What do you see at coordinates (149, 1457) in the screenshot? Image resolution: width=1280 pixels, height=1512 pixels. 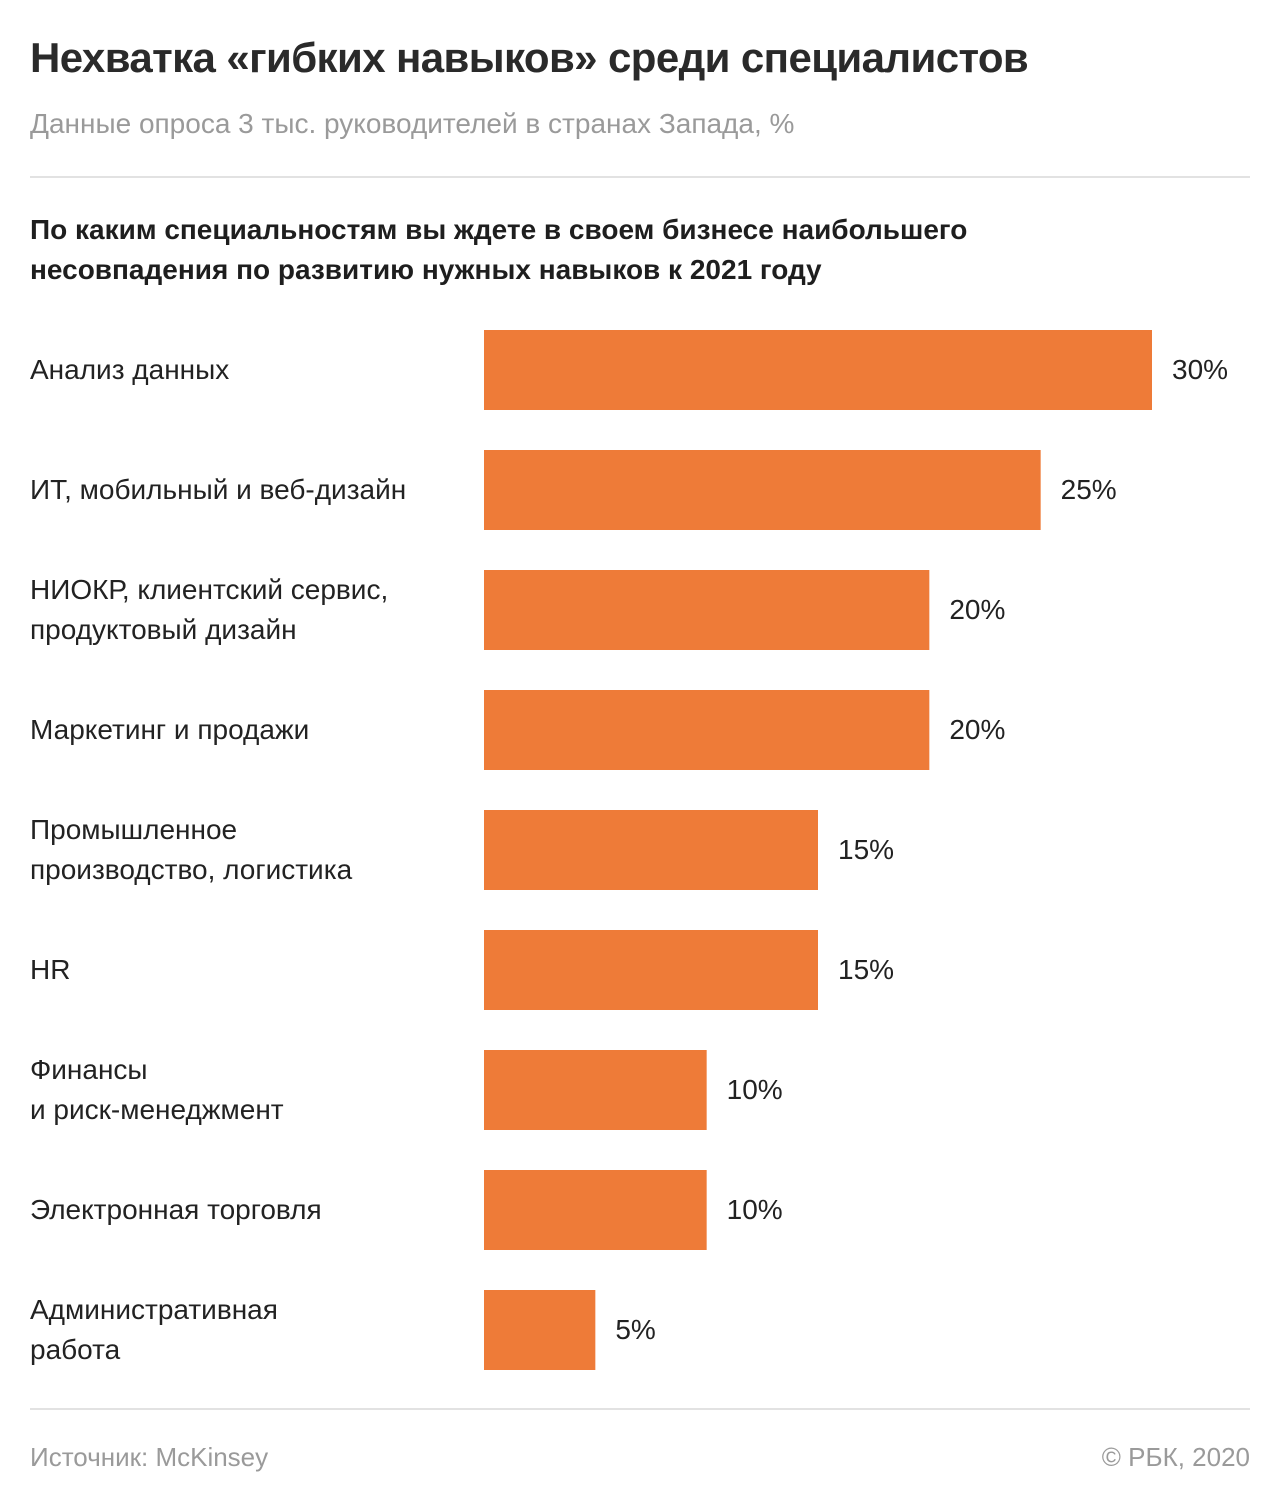 I see `source: Источник: McKinsey` at bounding box center [149, 1457].